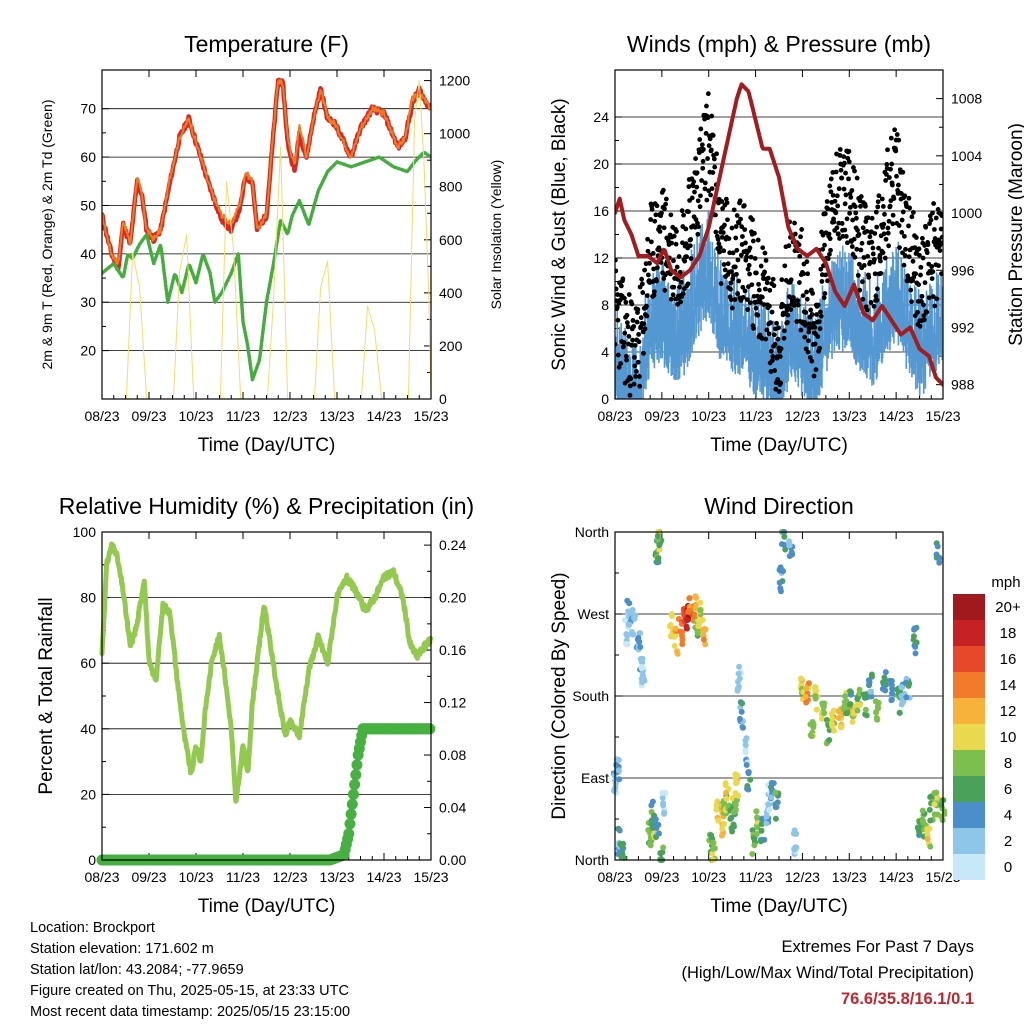  Describe the element at coordinates (779, 234) in the screenshot. I see `pressure-line` at that location.